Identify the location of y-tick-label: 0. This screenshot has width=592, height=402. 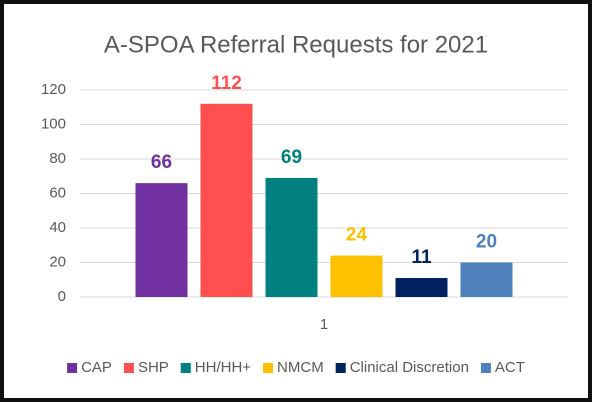
(62, 296).